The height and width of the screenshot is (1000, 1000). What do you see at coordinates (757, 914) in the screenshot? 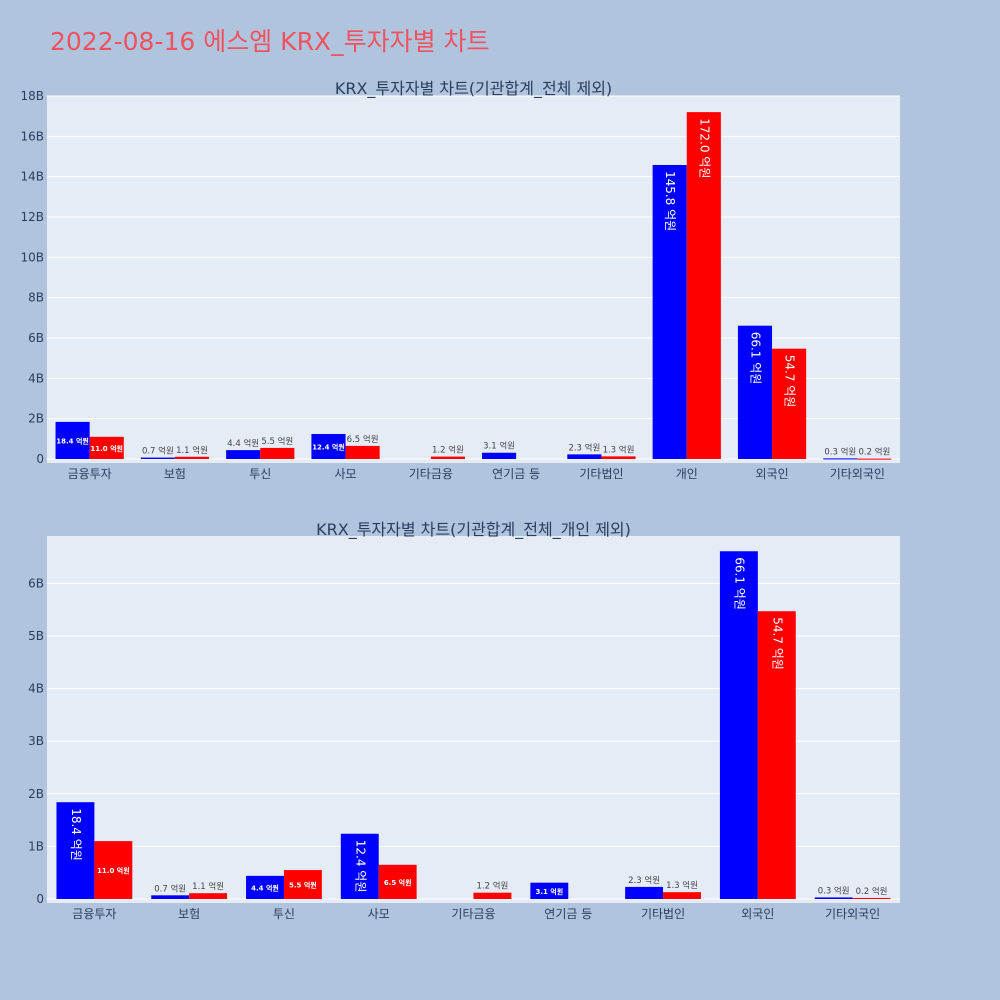
I see `x-tick-label: 외국인` at bounding box center [757, 914].